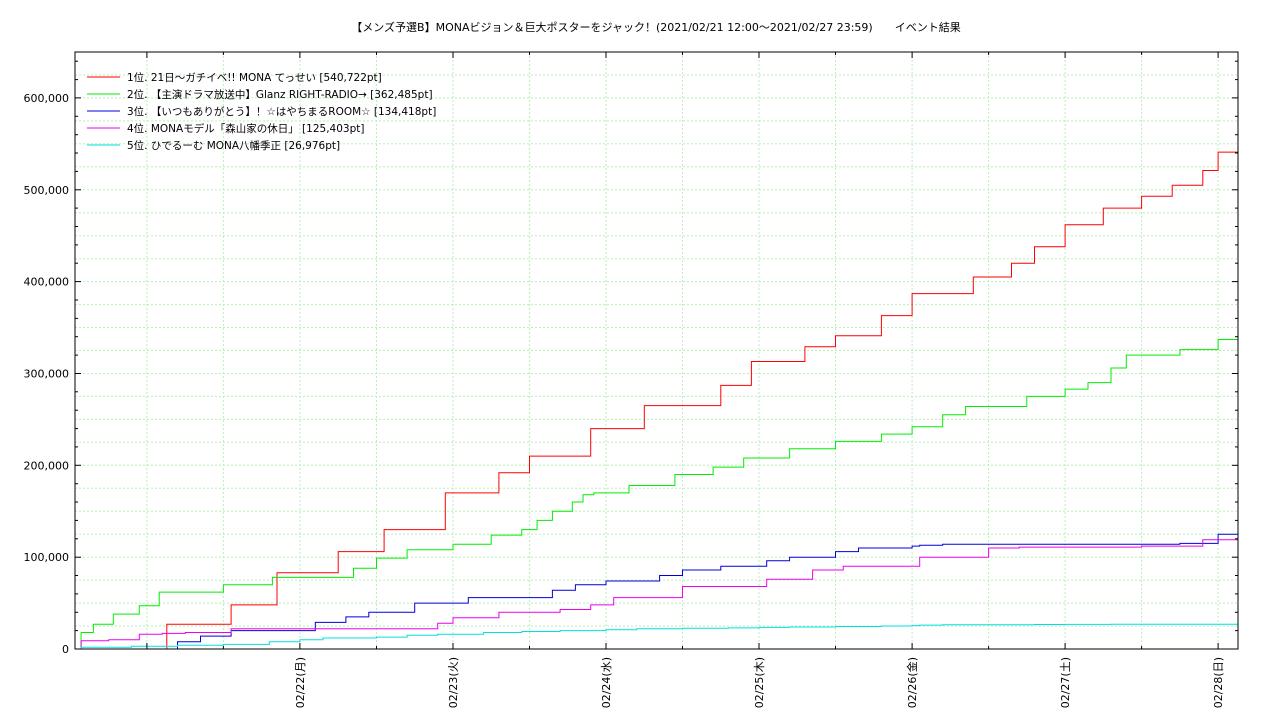 This screenshot has width=1280, height=720. Describe the element at coordinates (65, 649) in the screenshot. I see `y-tick-label: 0` at that location.